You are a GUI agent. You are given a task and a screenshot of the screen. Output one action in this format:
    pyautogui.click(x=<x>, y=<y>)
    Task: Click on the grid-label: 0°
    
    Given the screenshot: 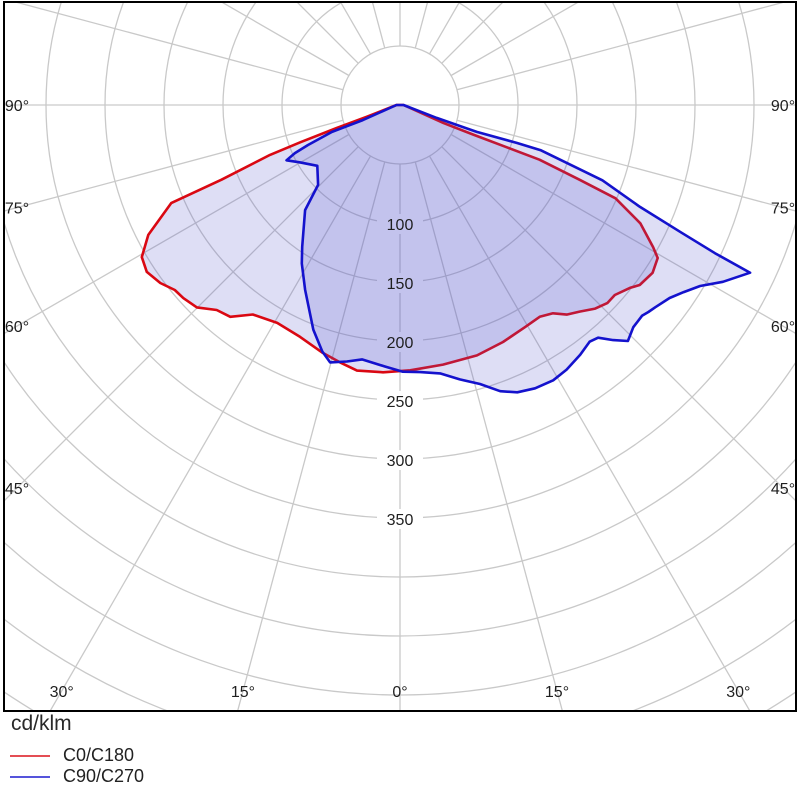 What is the action you would take?
    pyautogui.click(x=399, y=692)
    